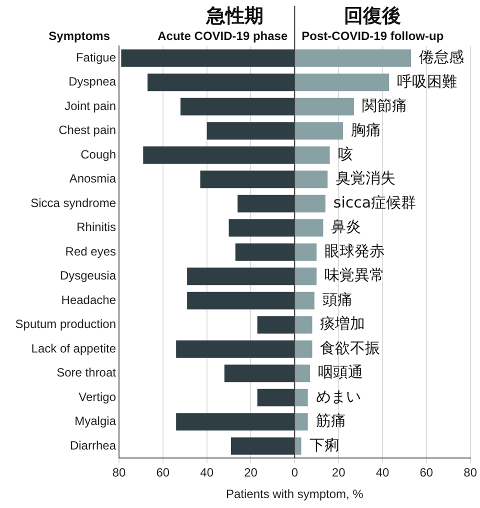 The width and height of the screenshot is (480, 508). Describe the element at coordinates (350, 347) in the screenshot. I see `annotation: 食欲不振` at that location.